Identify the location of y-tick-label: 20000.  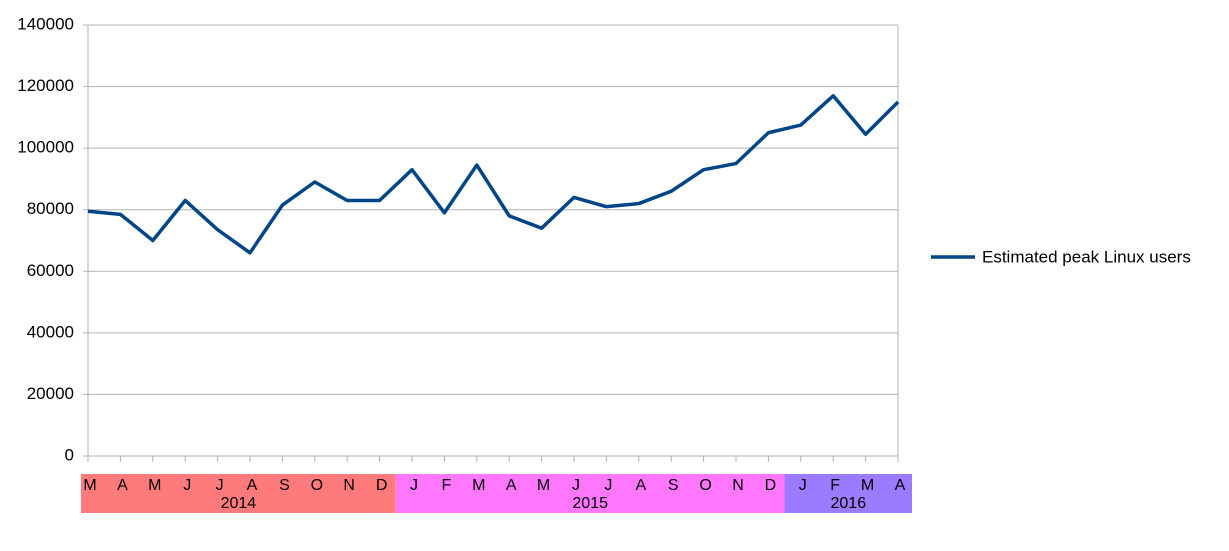
(50, 393).